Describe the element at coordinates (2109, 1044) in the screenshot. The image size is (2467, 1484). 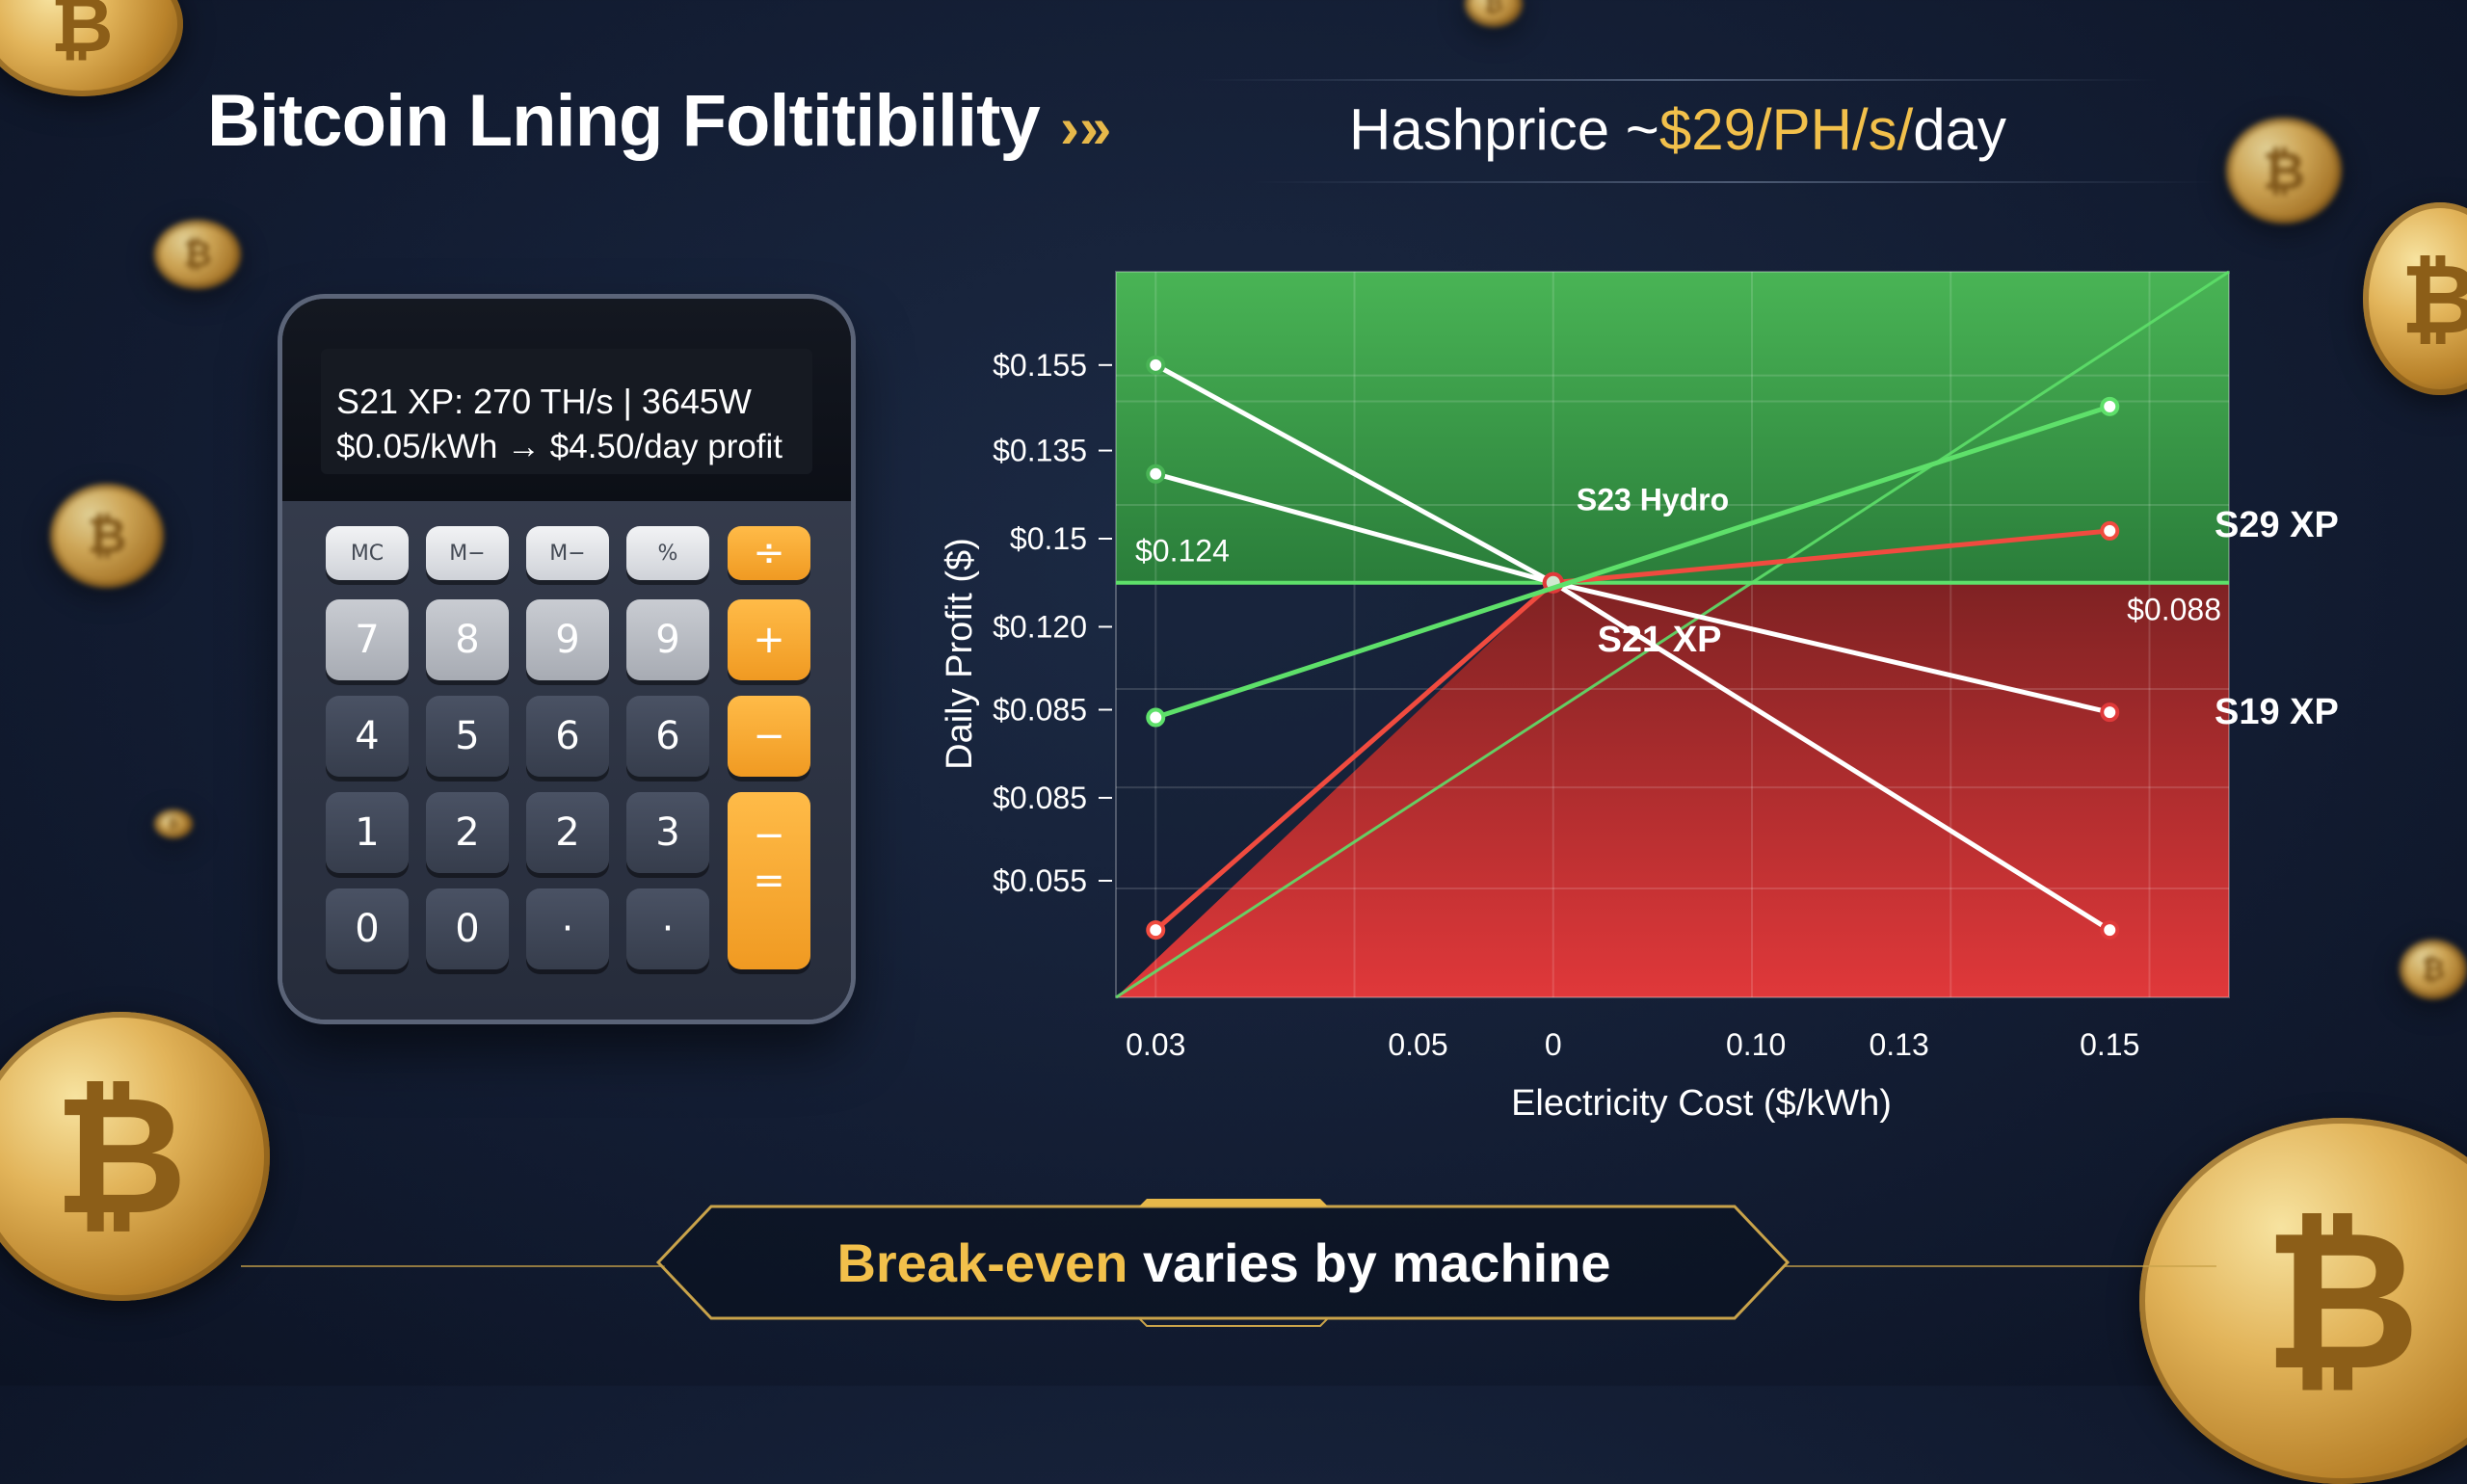
I see `x-tick-label: 0.15` at that location.